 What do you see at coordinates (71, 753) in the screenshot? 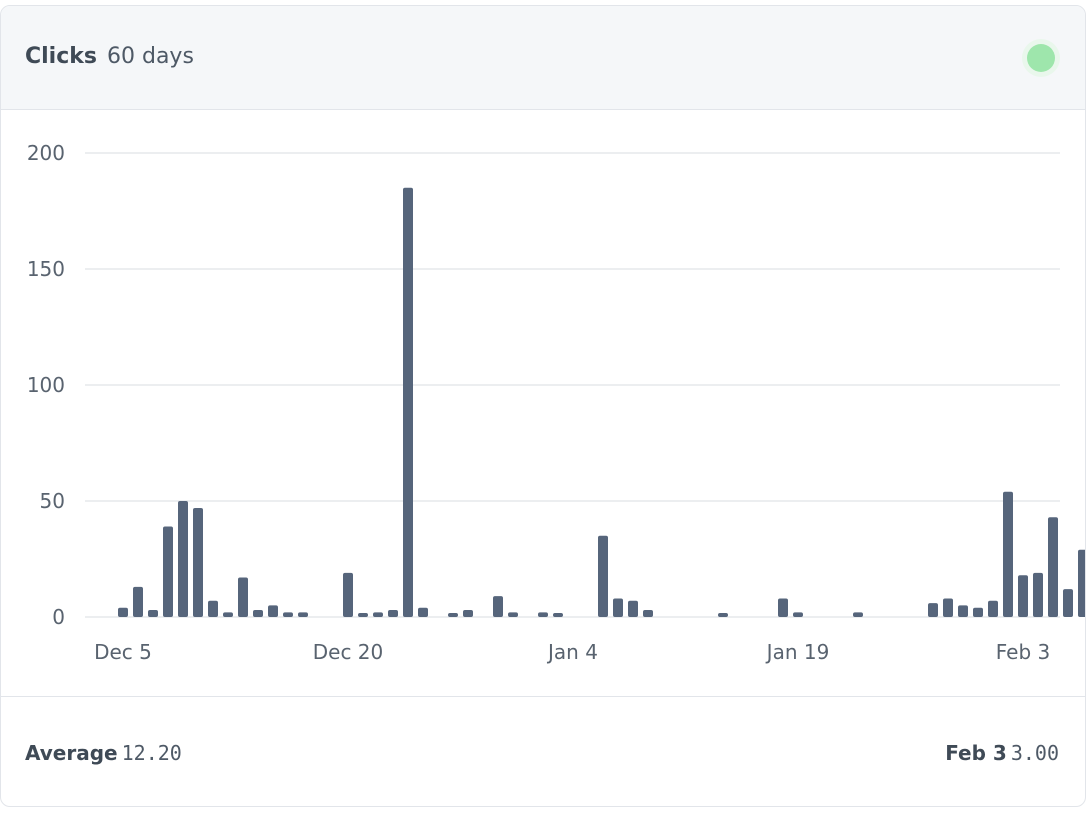
I see `average-label: Average` at bounding box center [71, 753].